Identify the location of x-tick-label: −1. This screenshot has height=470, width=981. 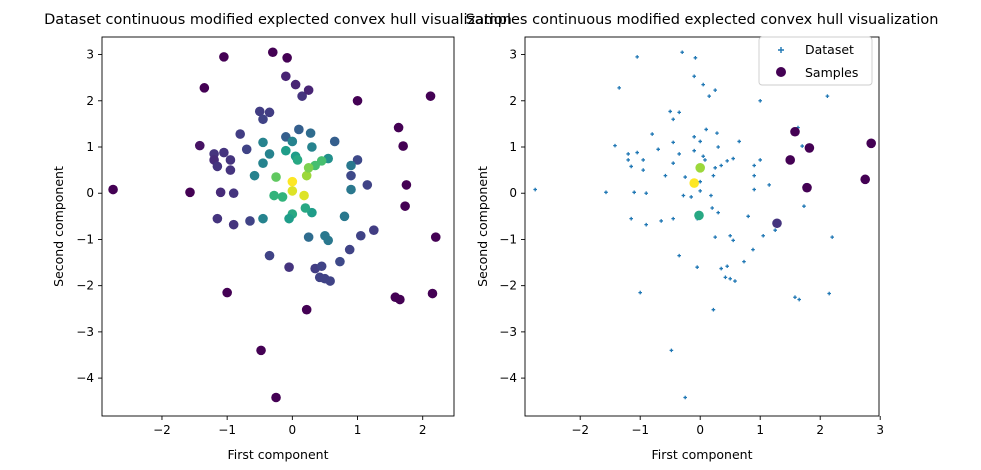
(640, 430).